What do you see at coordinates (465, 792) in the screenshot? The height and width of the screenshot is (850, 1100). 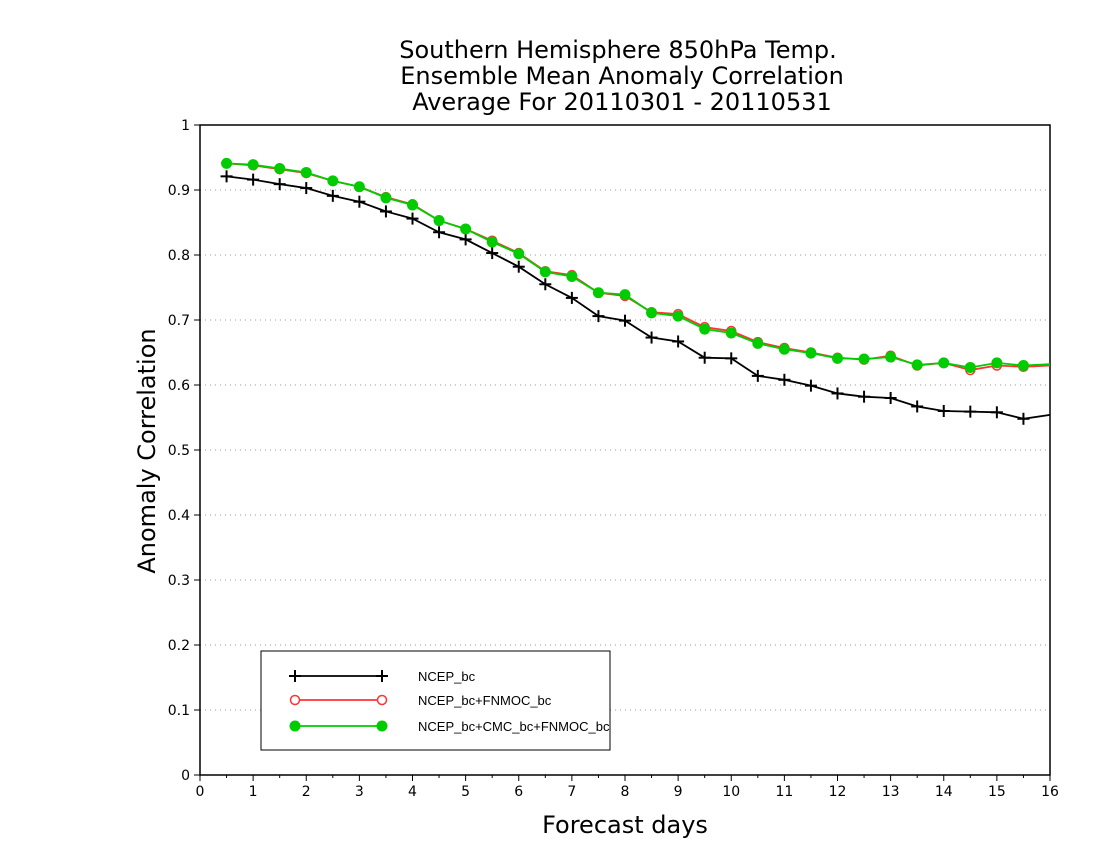 I see `x-tick-label-5: 5` at bounding box center [465, 792].